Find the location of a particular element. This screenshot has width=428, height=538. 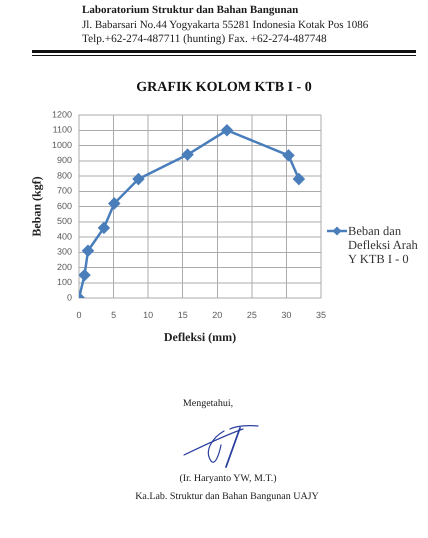

chart-title: GRAFIK KOLOM KTB I - 0 is located at coordinates (224, 88).